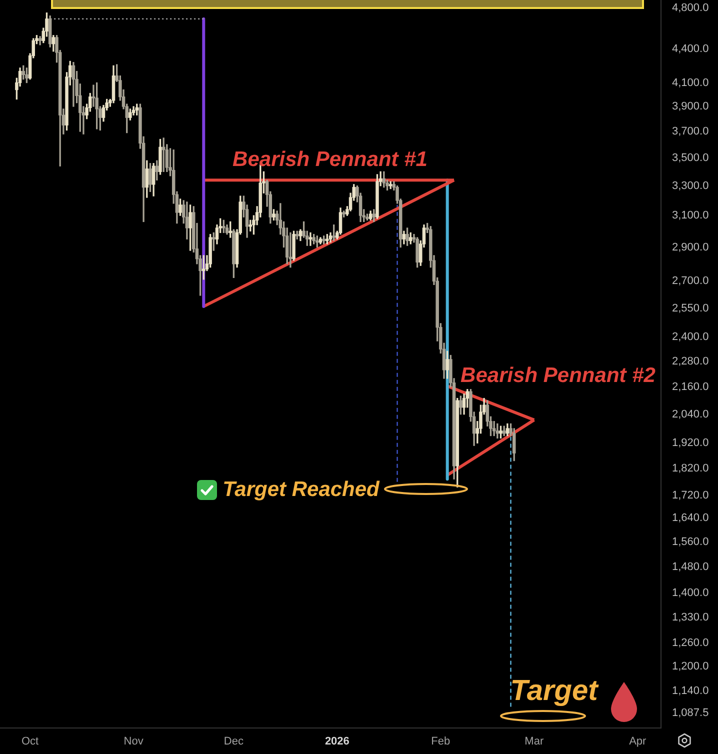 The image size is (718, 754). What do you see at coordinates (638, 742) in the screenshot?
I see `x-tick-label: Apr` at bounding box center [638, 742].